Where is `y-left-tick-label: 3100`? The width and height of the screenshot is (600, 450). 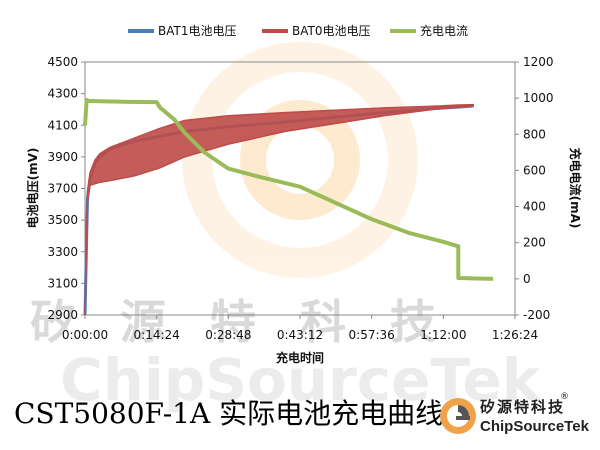
y-left-tick-label: 3100 is located at coordinates (62, 283).